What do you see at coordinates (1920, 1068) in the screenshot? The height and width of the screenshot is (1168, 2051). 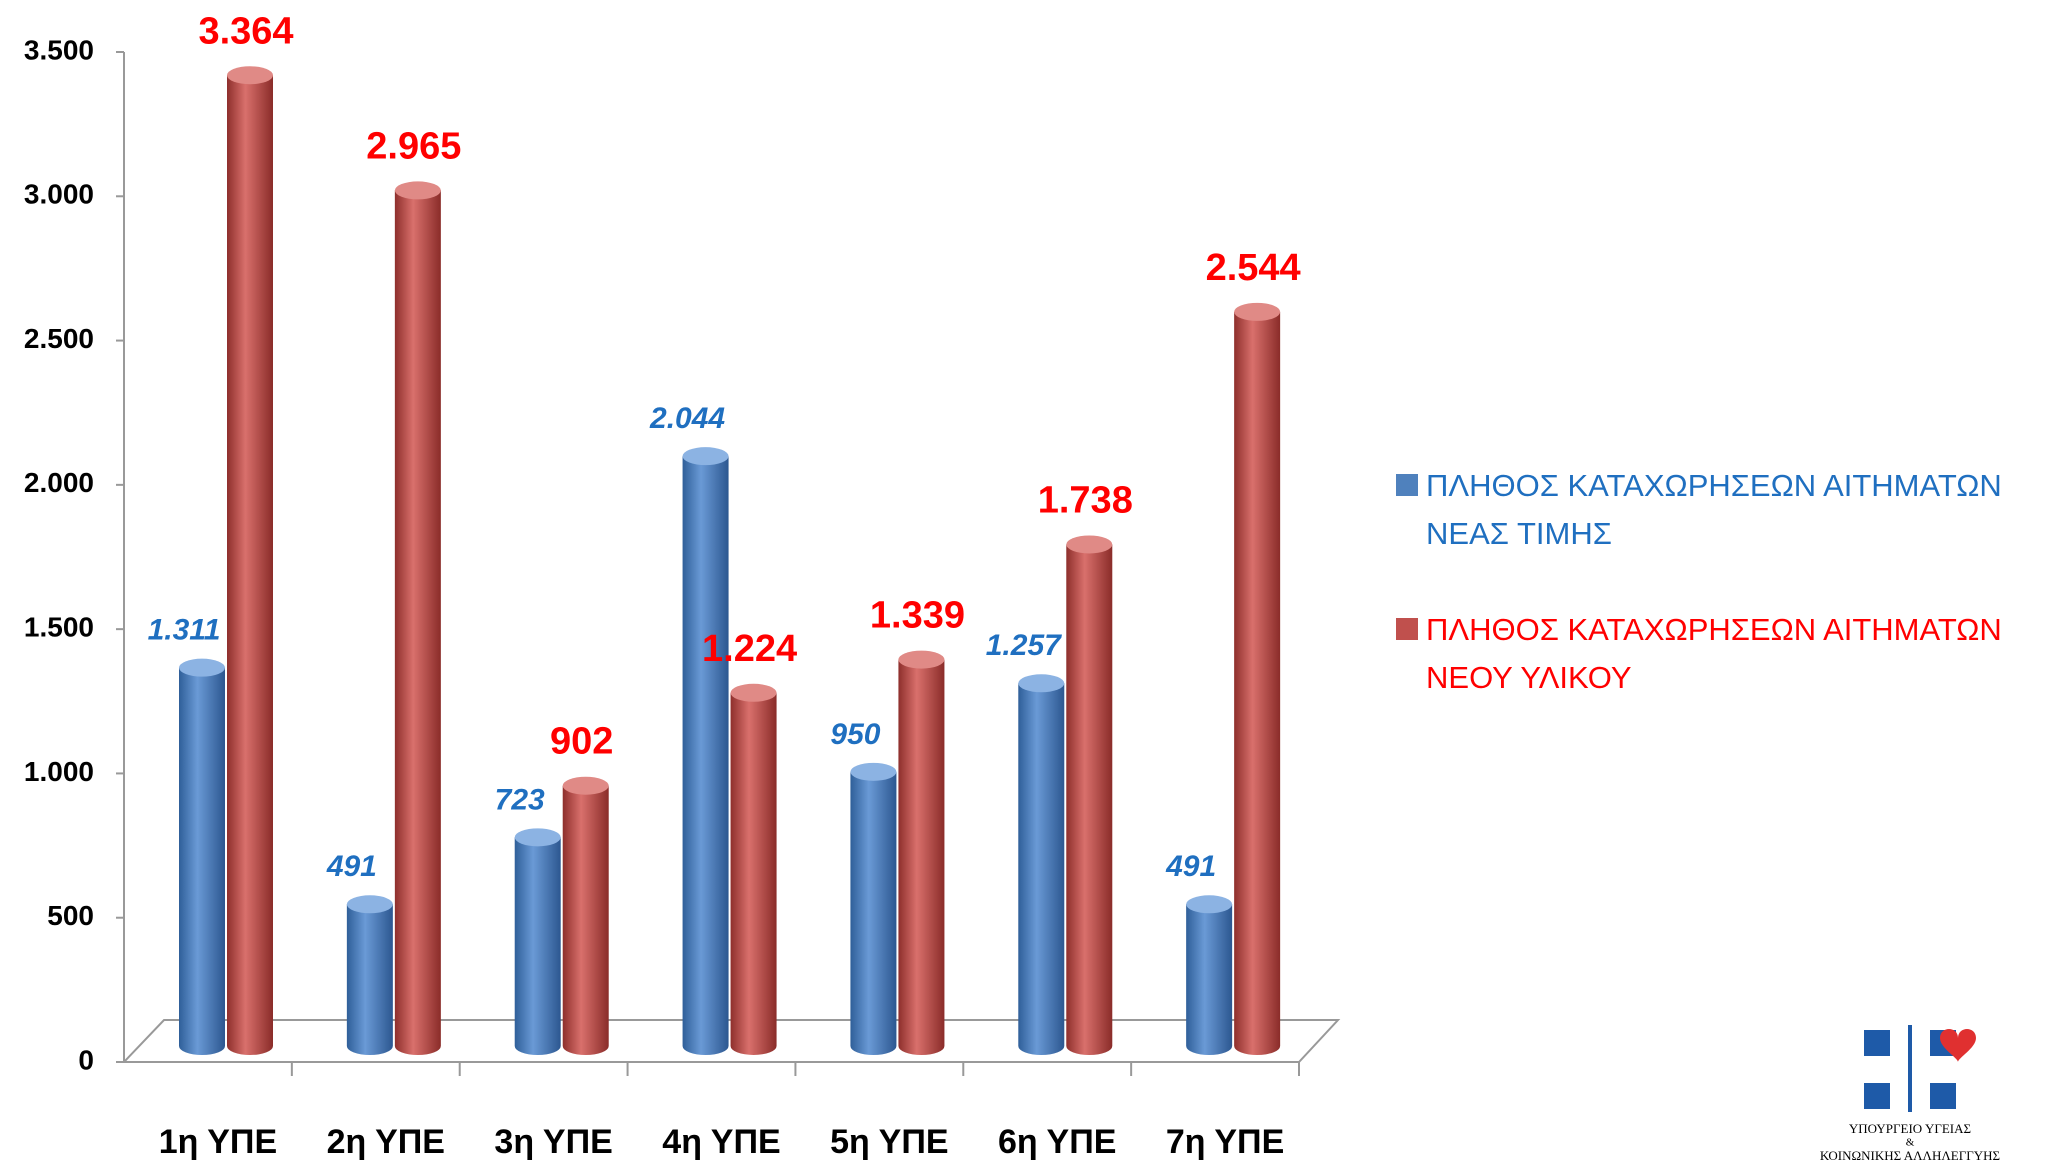 I see `logo` at bounding box center [1920, 1068].